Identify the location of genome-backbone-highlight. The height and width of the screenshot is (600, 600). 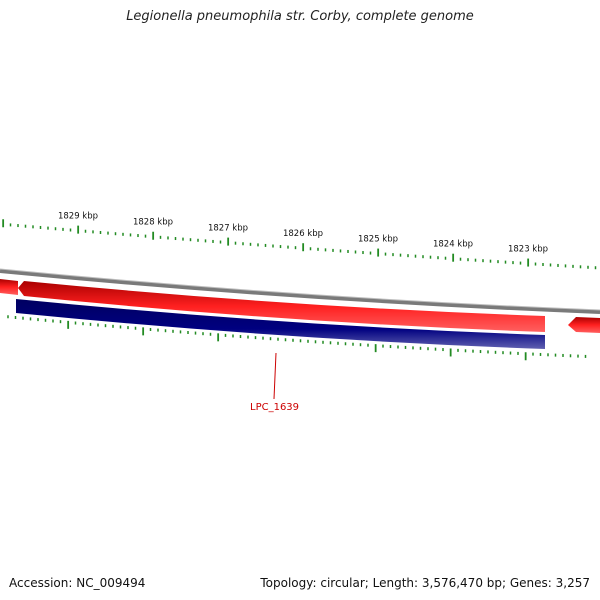
(300, 289).